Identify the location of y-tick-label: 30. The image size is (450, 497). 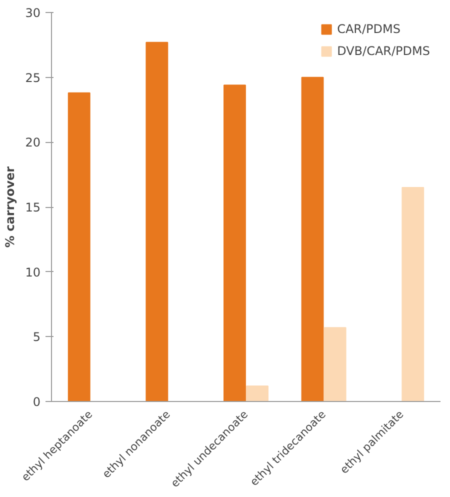
(33, 13).